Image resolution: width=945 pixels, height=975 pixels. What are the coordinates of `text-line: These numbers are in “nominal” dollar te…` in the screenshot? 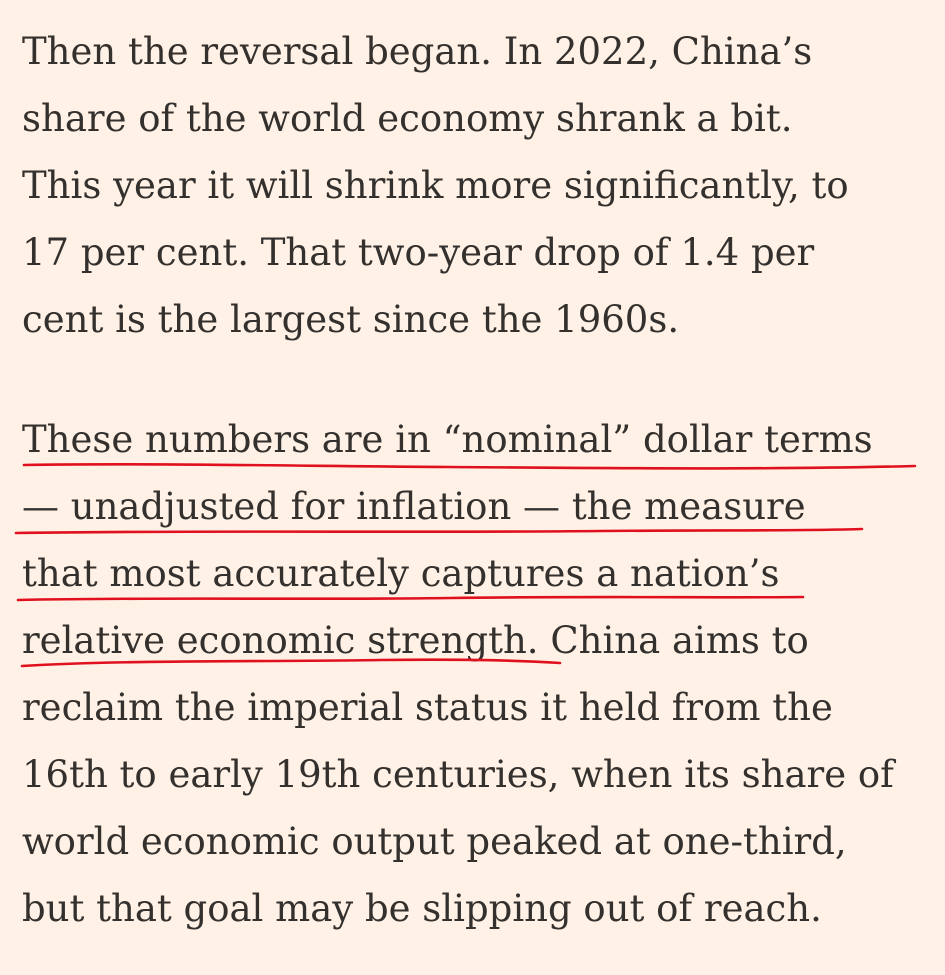 It's located at (447, 439).